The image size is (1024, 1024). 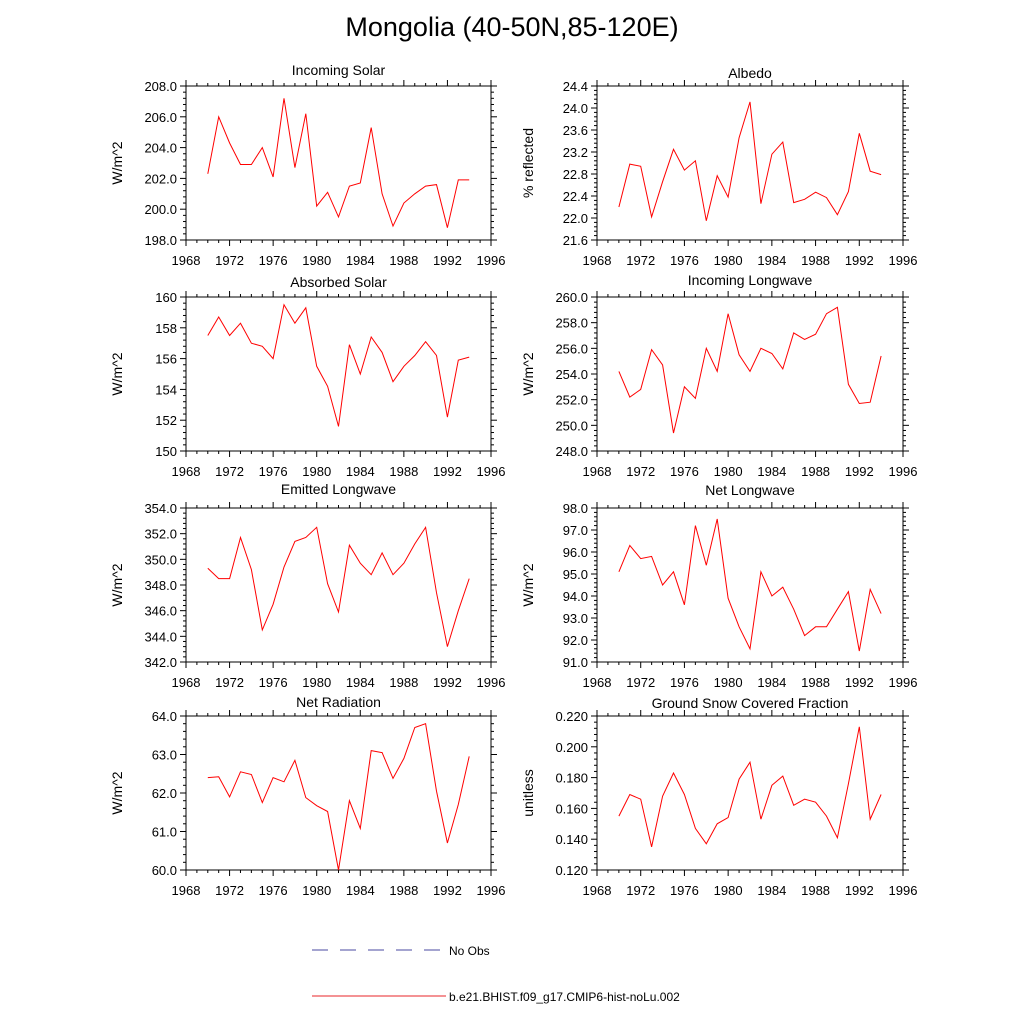 I want to click on y-tick-label: 95.0, so click(x=575, y=574).